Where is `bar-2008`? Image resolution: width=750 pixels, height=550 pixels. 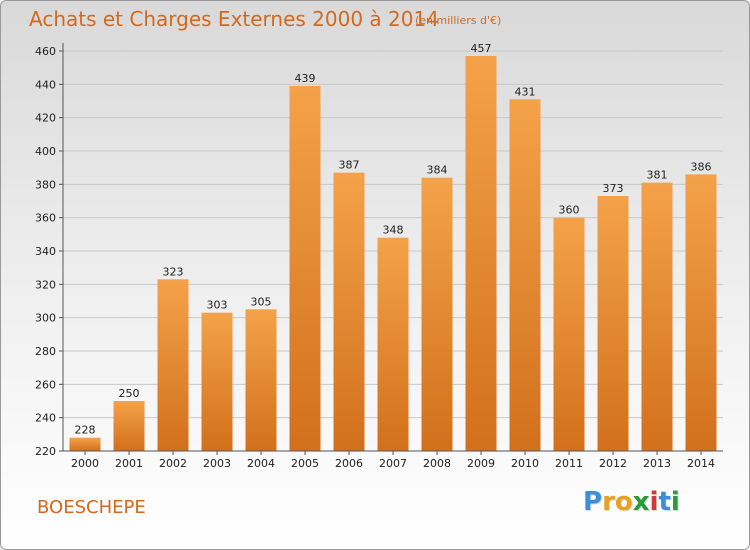 bar-2008 is located at coordinates (437, 314).